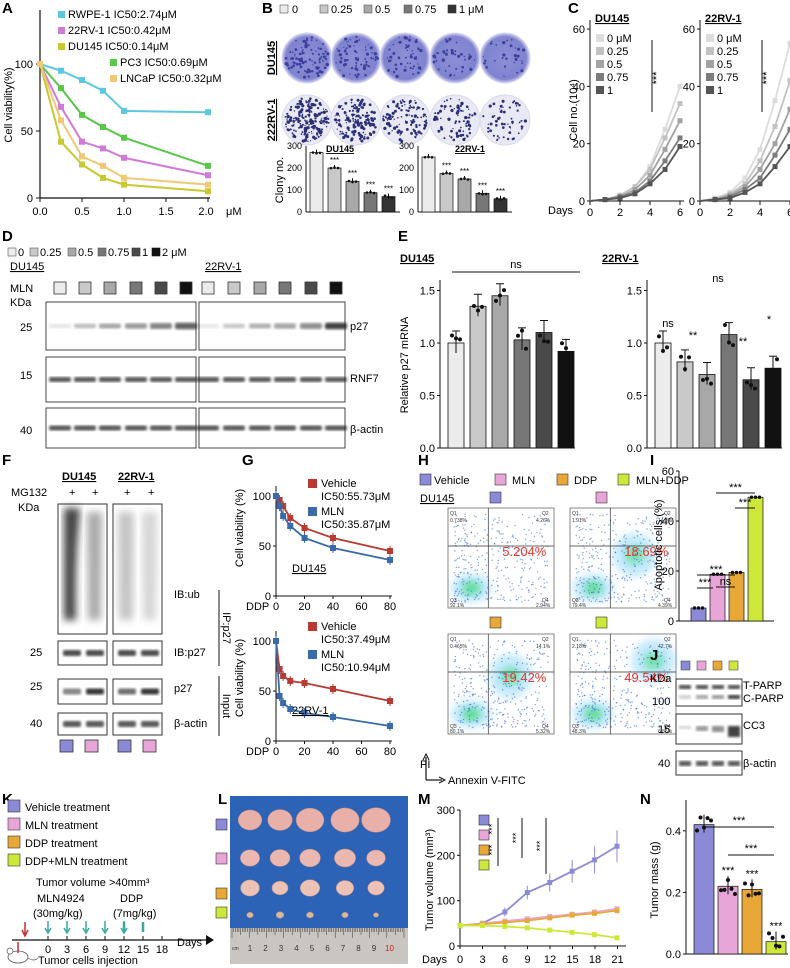 The height and width of the screenshot is (968, 790). What do you see at coordinates (110, 619) in the screenshot?
I see `ip-blots` at bounding box center [110, 619].